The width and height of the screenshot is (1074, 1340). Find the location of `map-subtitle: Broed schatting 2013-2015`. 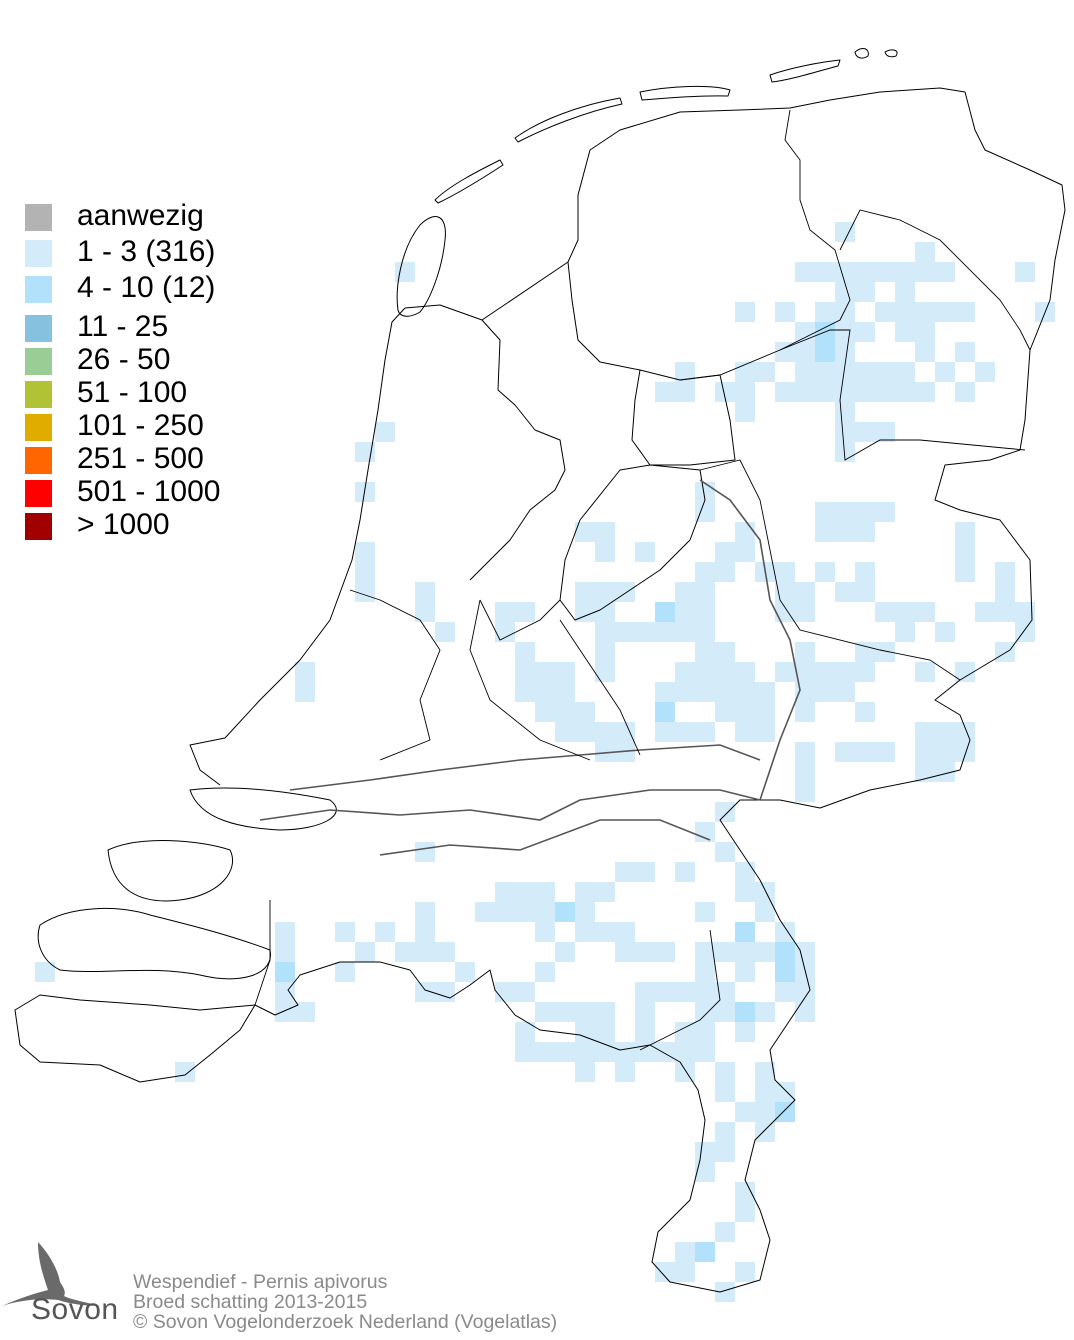

map-subtitle: Broed schatting 2013-2015 is located at coordinates (250, 1302).